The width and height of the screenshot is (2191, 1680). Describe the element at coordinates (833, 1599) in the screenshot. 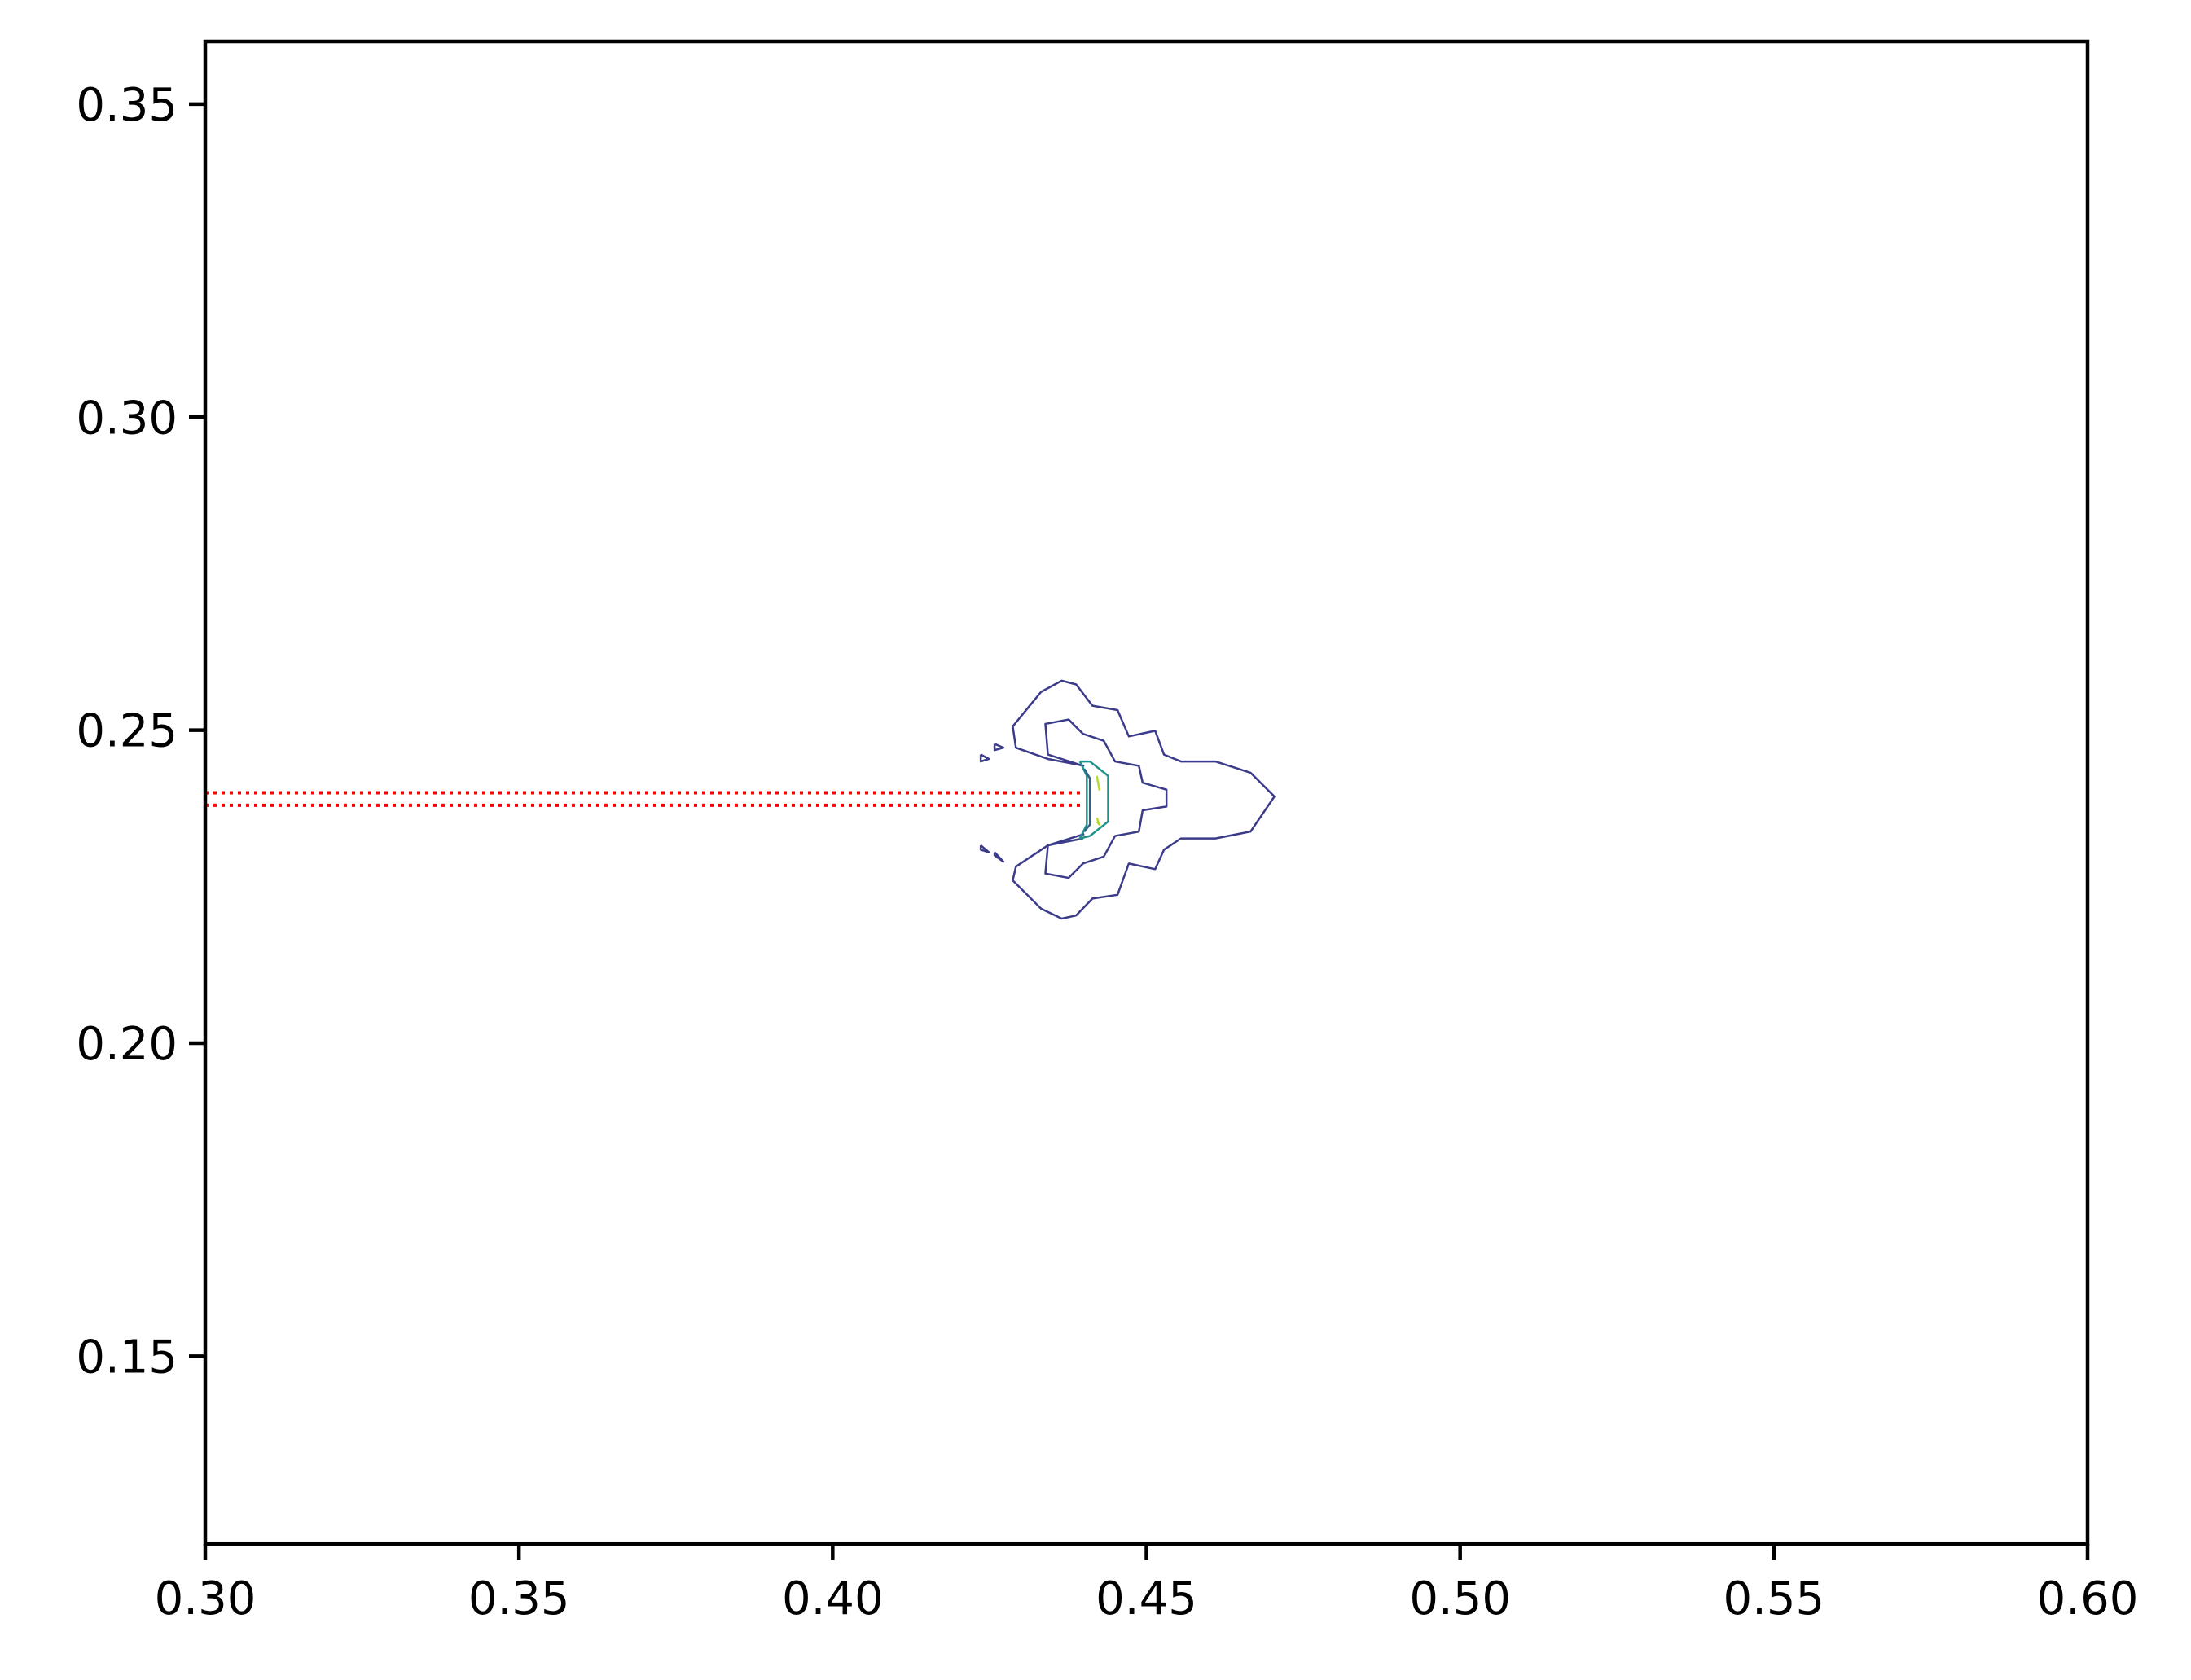

I see `x-tick-label: 0.40` at that location.